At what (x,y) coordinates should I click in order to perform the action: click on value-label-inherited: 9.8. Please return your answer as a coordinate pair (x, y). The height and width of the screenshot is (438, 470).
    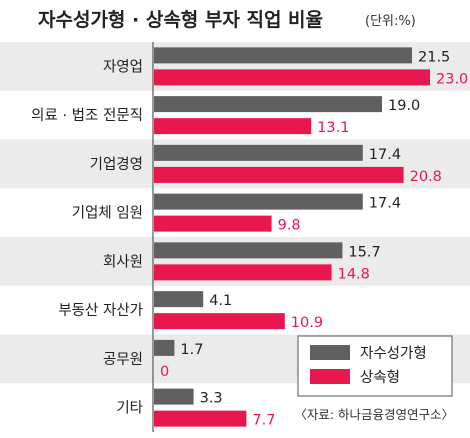
    Looking at the image, I should click on (289, 226).